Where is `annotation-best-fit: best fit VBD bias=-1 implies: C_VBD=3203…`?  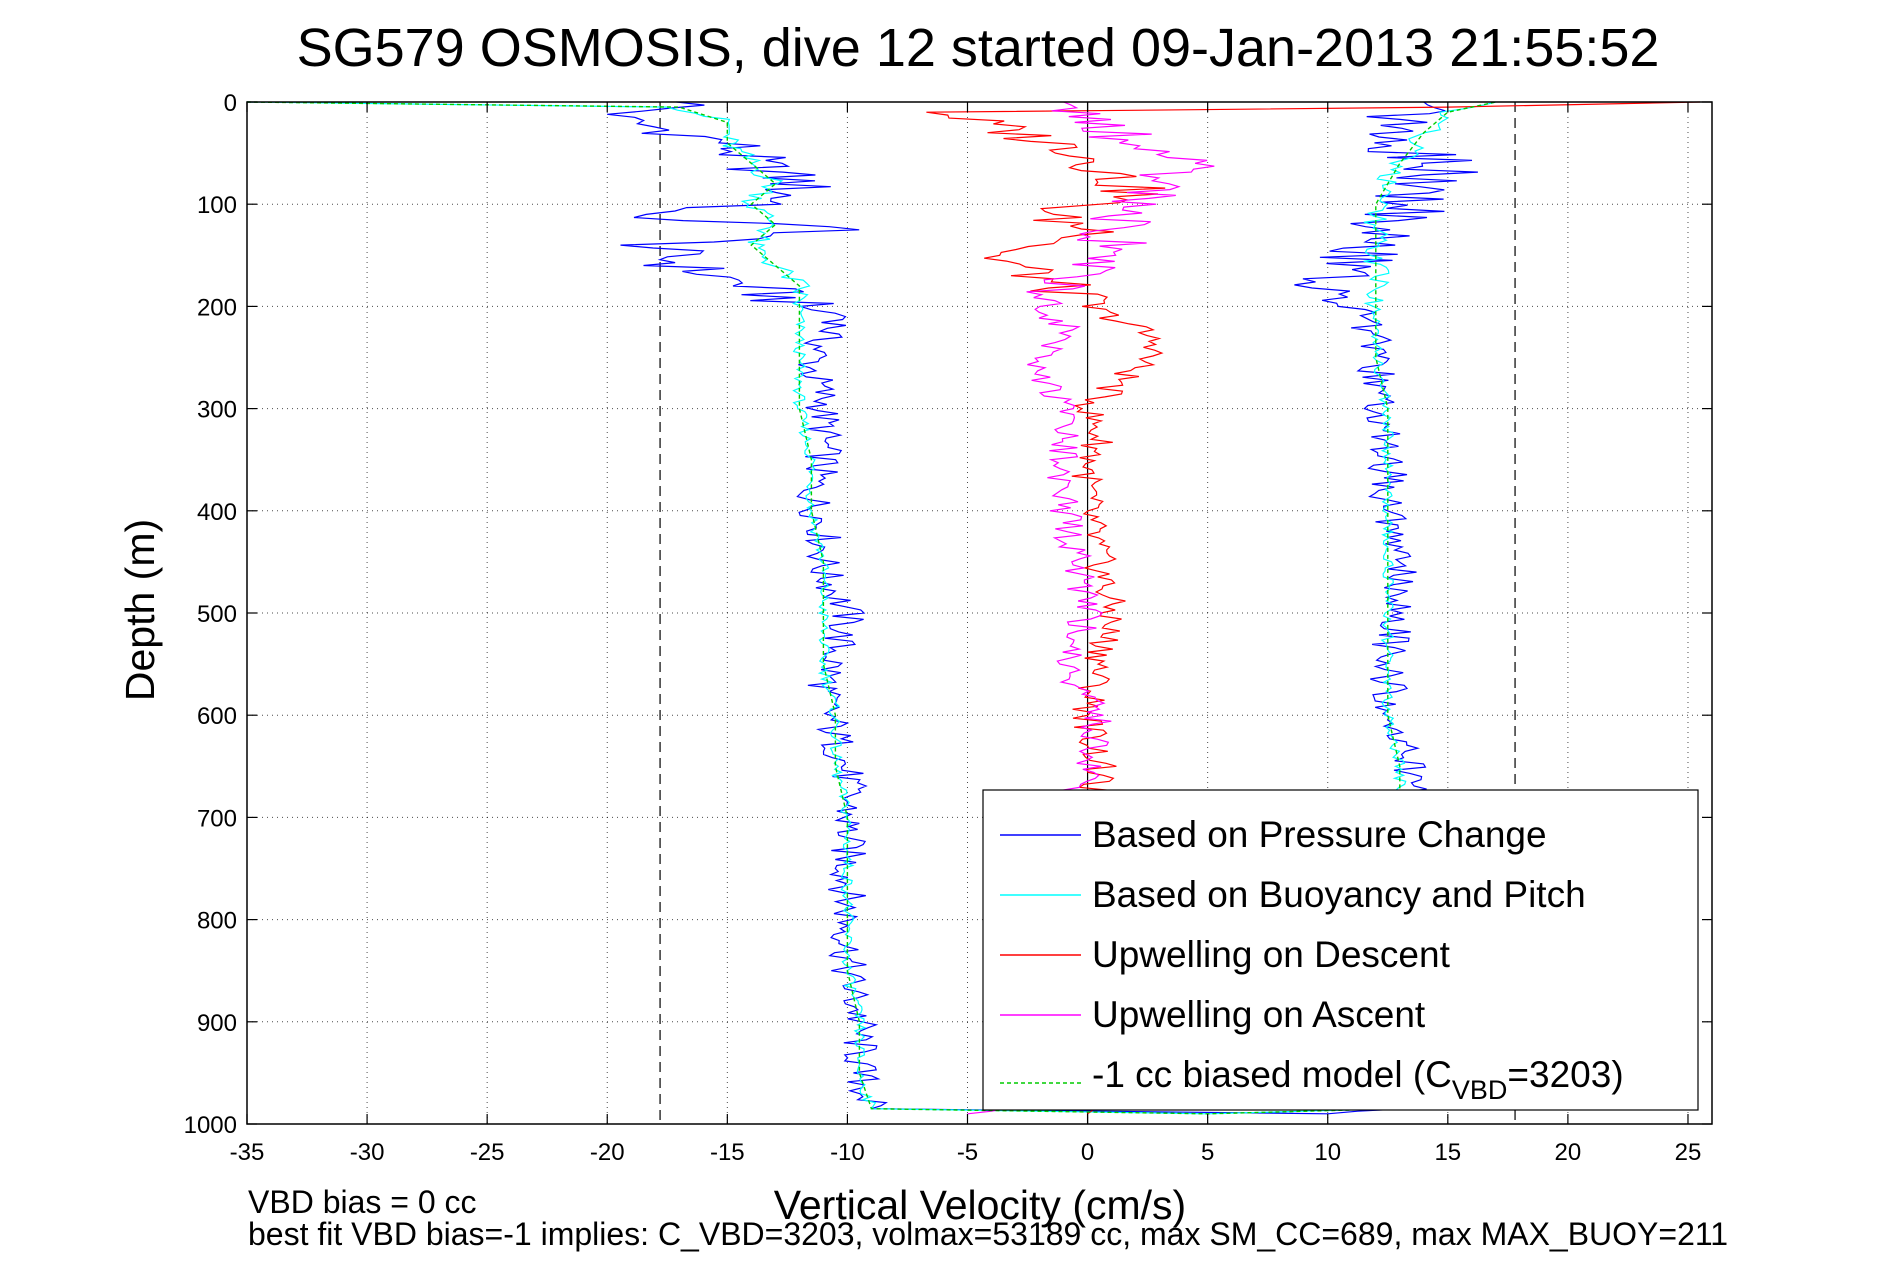 annotation-best-fit: best fit VBD bias=-1 implies: C_VBD=3203… is located at coordinates (988, 1234).